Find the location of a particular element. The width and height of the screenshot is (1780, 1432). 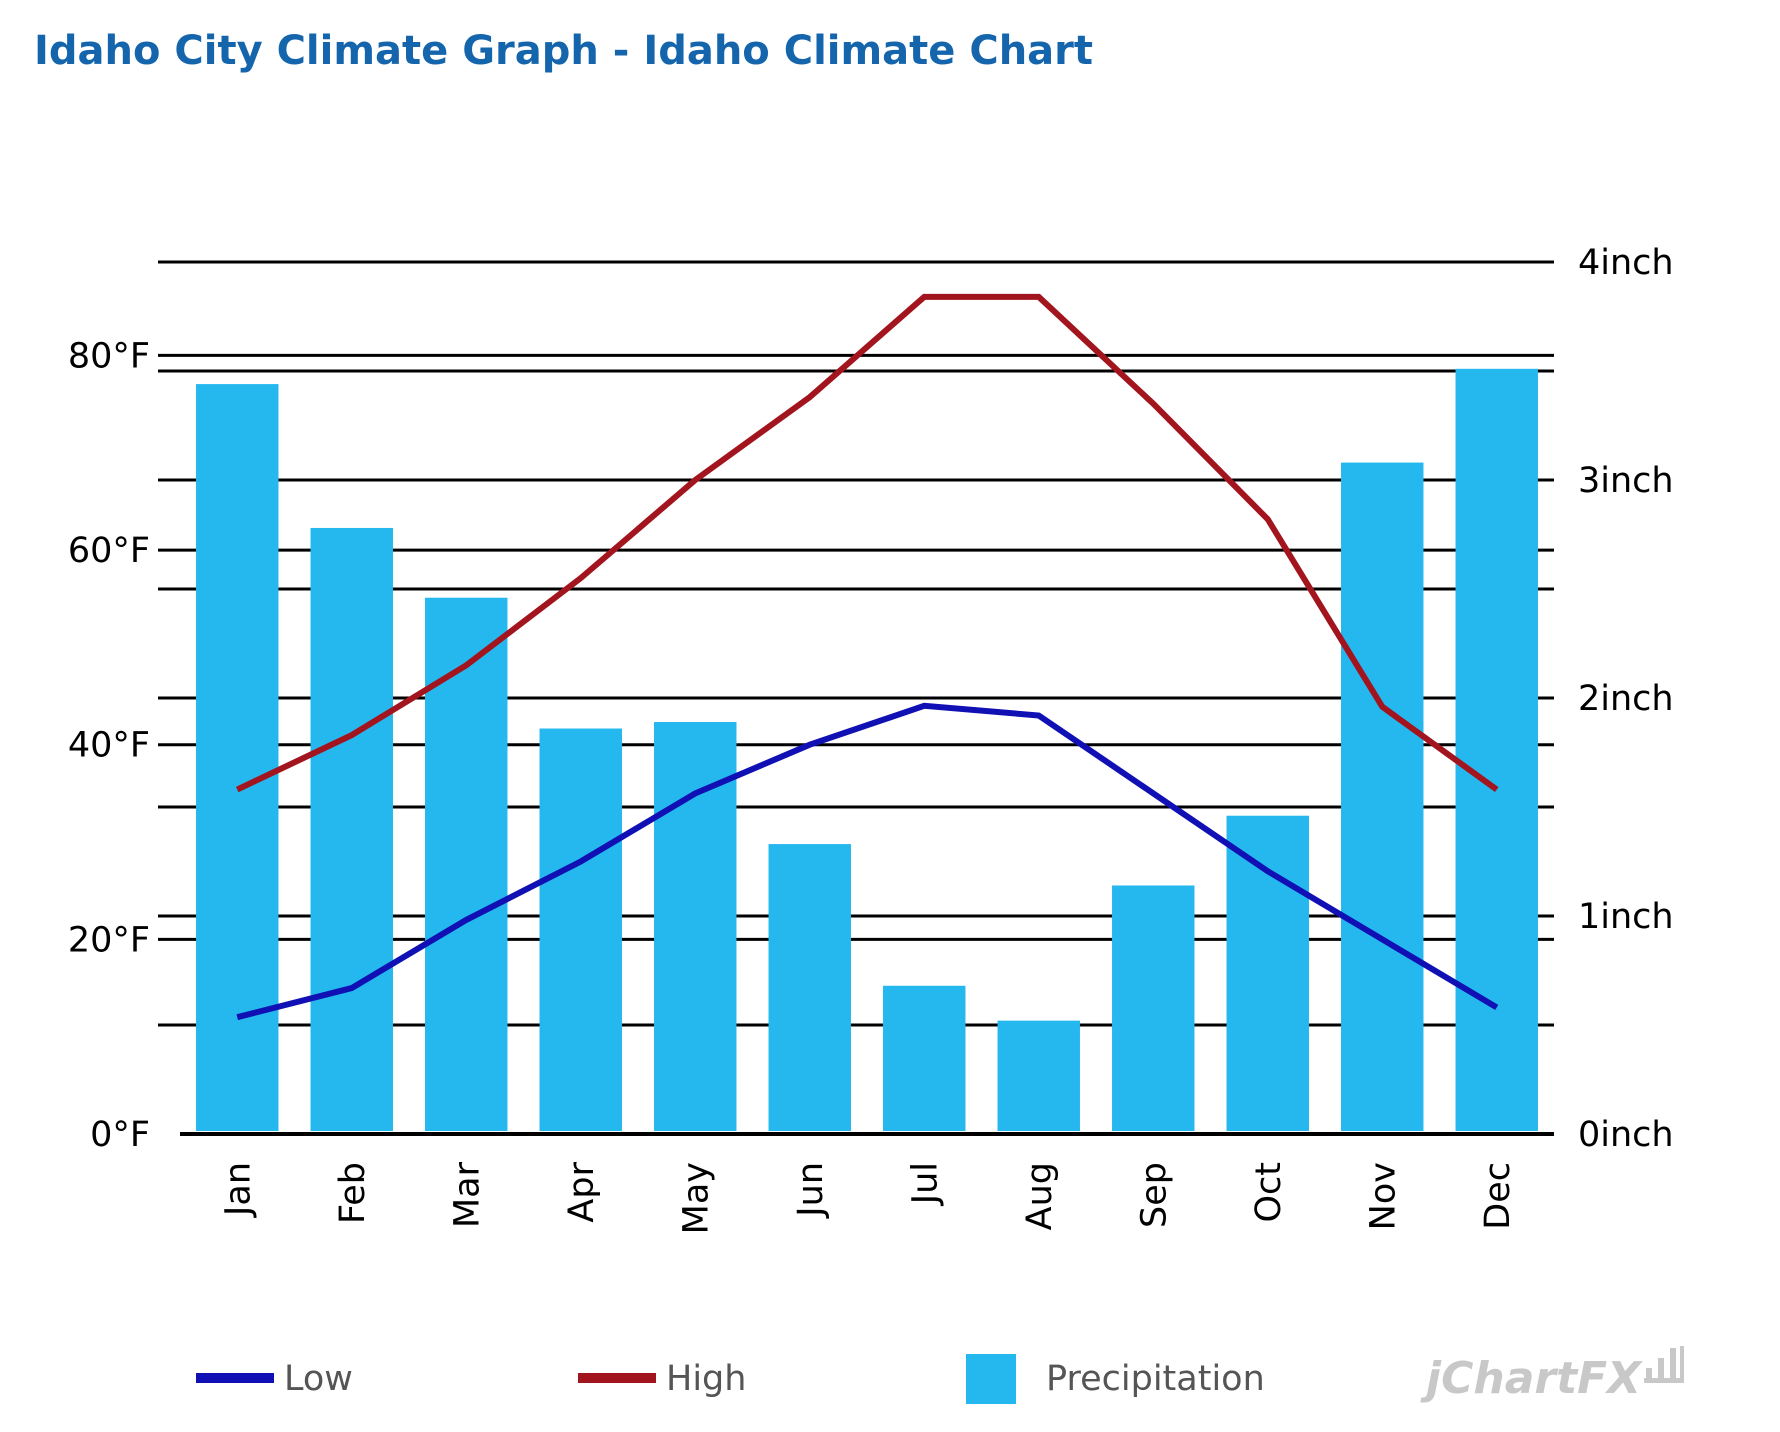

right-axis-tick-label: 1inch is located at coordinates (1626, 917).